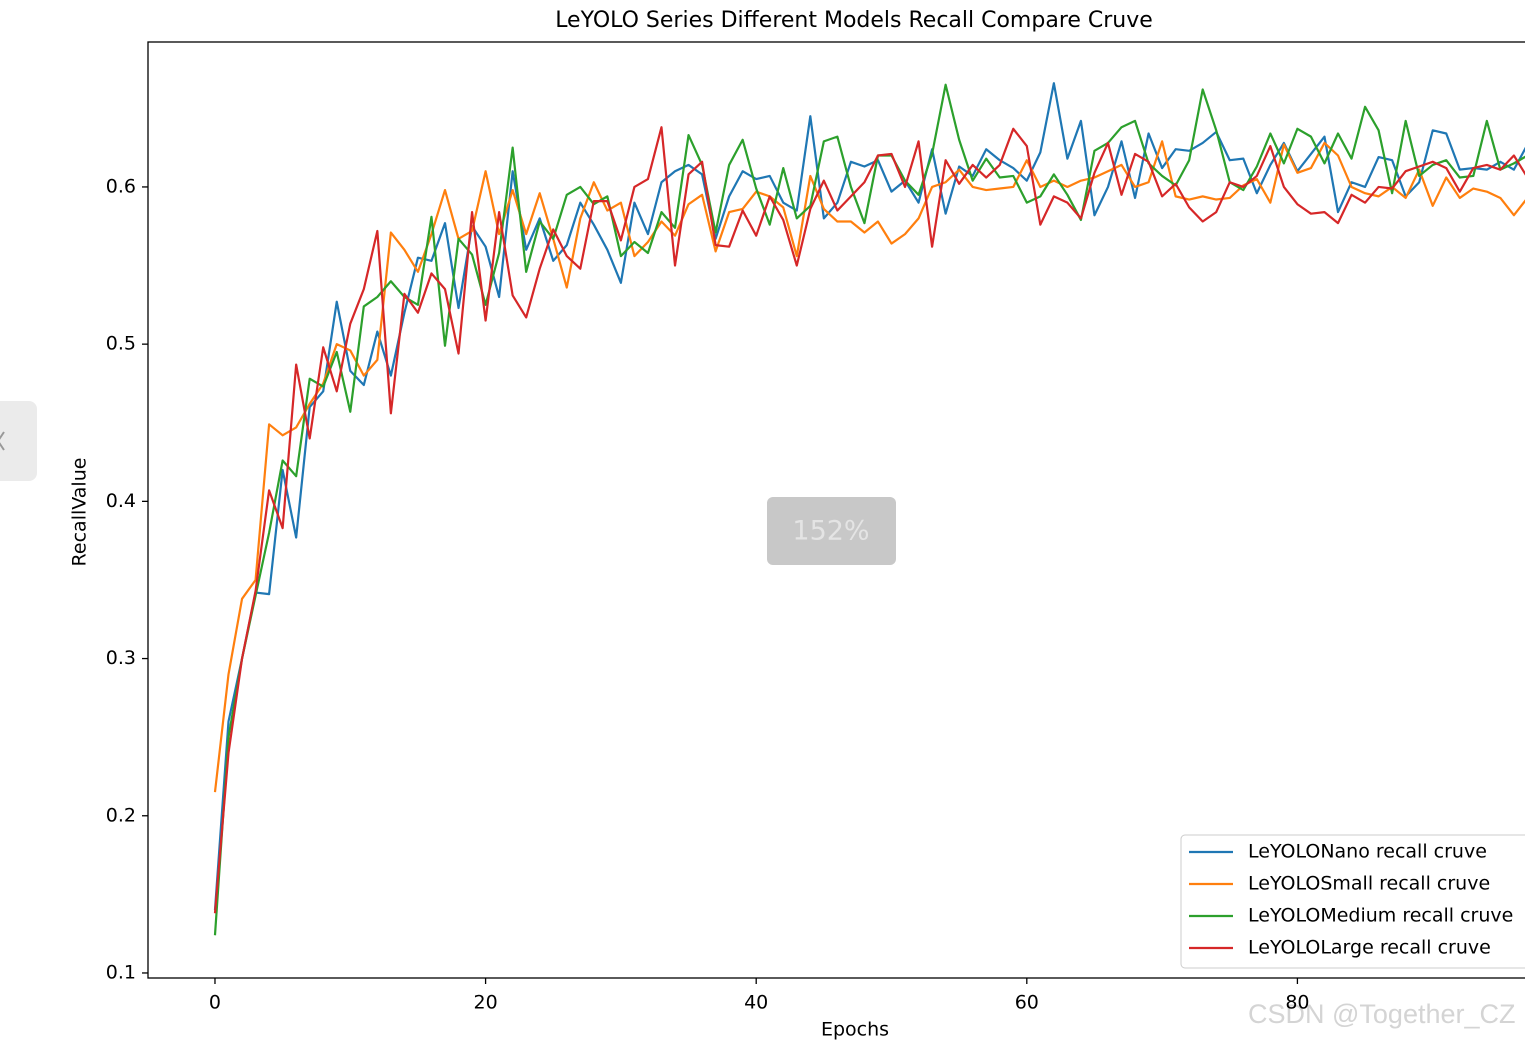 This screenshot has width=1525, height=1042. What do you see at coordinates (485, 1003) in the screenshot?
I see `x-tick-label: 20` at bounding box center [485, 1003].